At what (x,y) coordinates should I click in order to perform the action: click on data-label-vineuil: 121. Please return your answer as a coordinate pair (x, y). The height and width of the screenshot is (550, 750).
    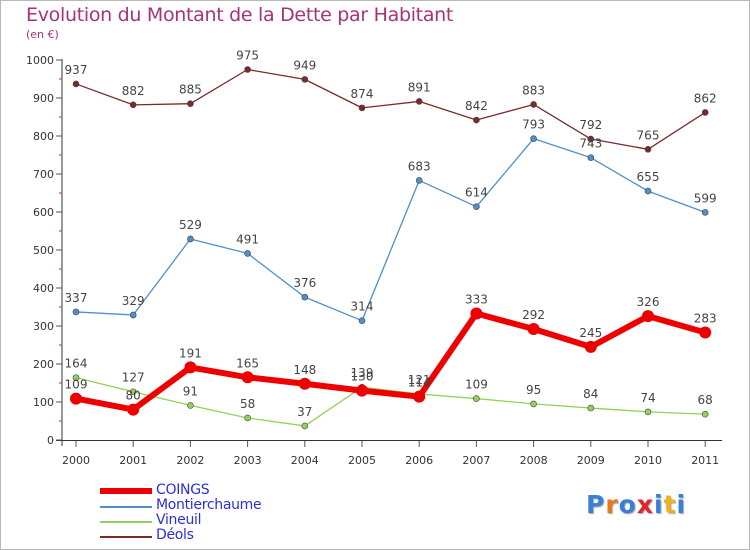
    Looking at the image, I should click on (419, 380).